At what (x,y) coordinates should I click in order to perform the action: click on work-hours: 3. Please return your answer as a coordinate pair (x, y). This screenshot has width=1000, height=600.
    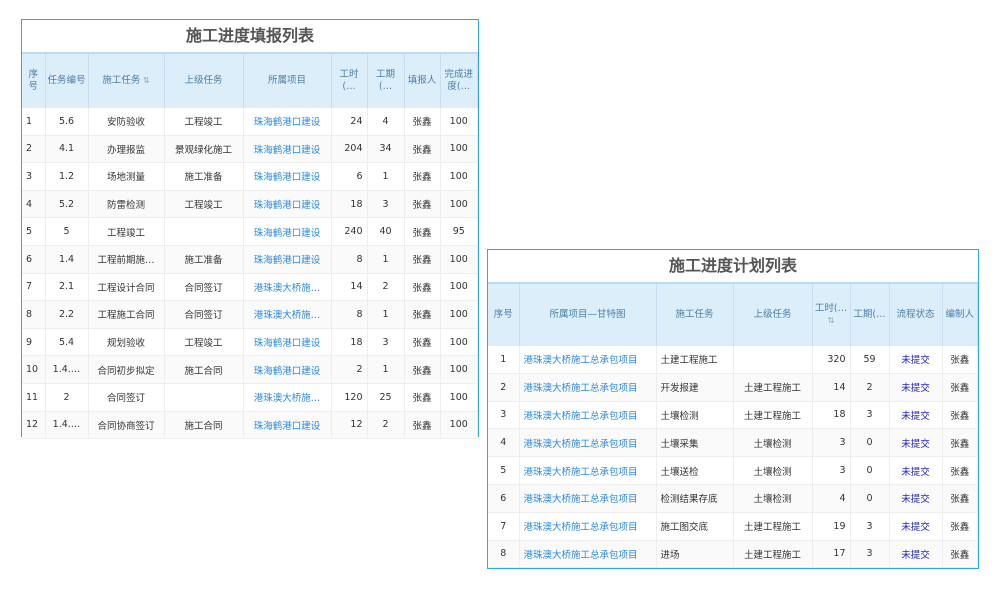
    Looking at the image, I should click on (831, 470).